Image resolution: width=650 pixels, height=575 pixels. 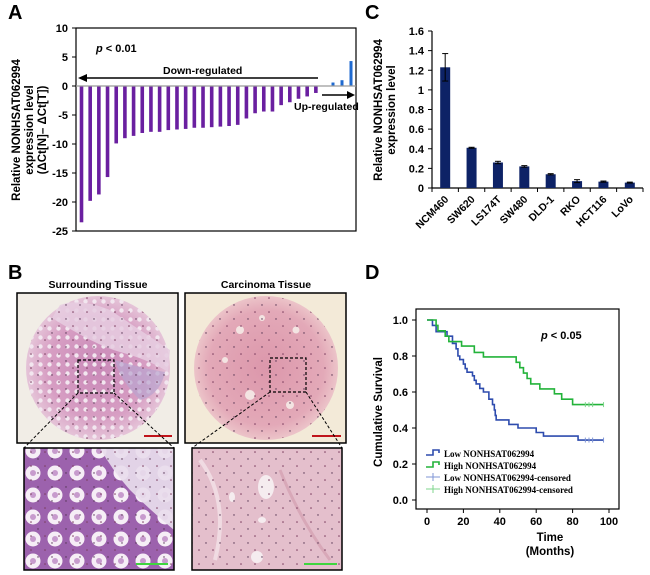 What do you see at coordinates (372, 13) in the screenshot?
I see `panel-c-letter: C` at bounding box center [372, 13].